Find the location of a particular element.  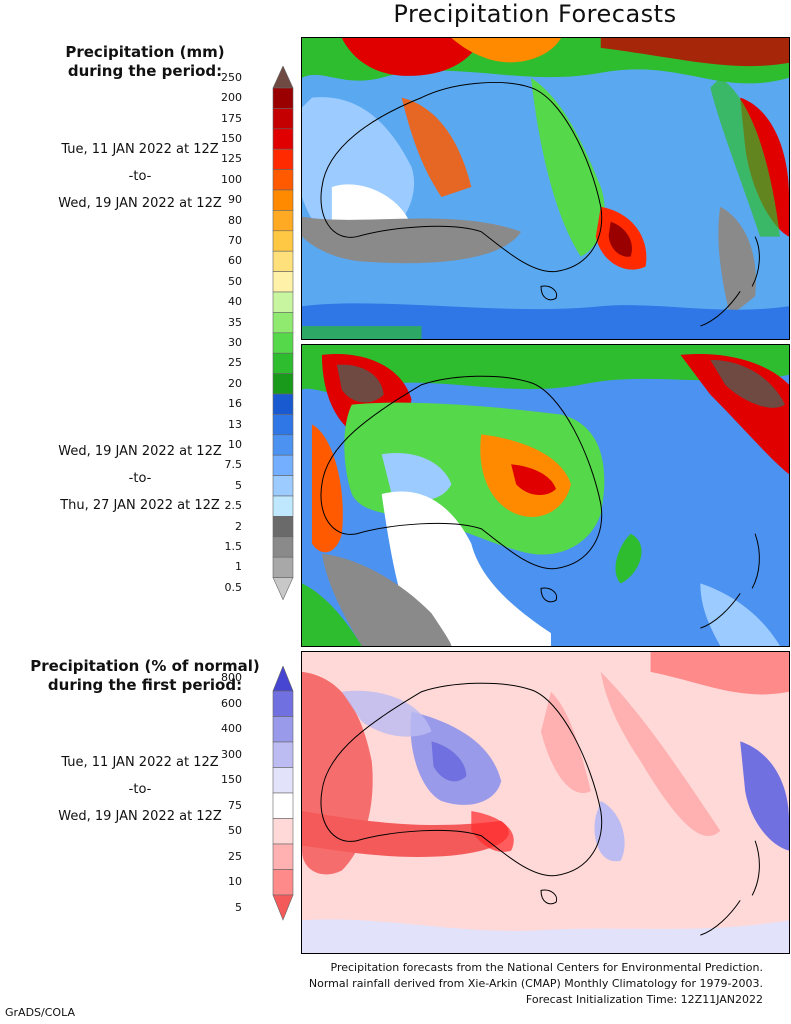

anomaly-header-line1: Precipitation (% of normal) is located at coordinates (145, 666).